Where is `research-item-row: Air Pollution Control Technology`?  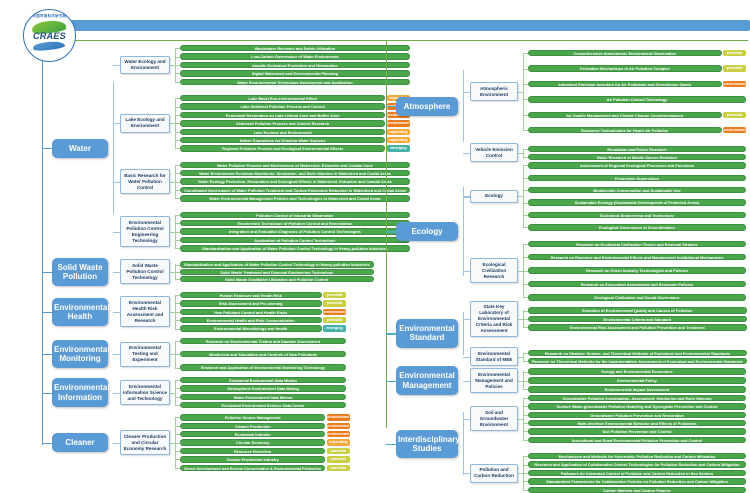
research-item-row: Air Pollution Control Technology is located at coordinates (634, 99).